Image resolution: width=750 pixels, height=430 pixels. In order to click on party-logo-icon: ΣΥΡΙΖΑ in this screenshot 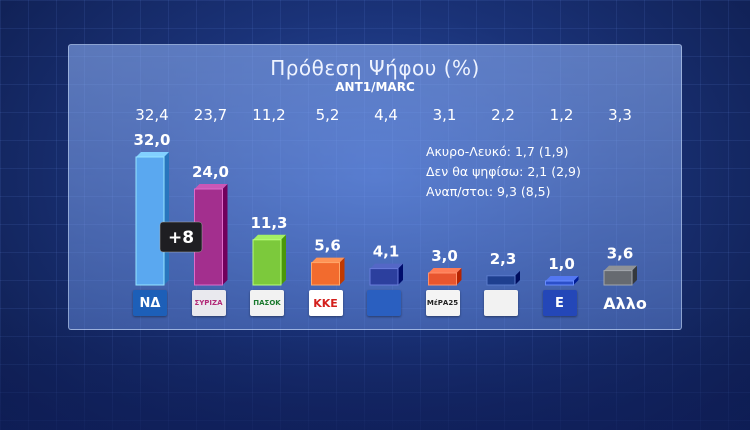, I will do `click(208, 303)`.